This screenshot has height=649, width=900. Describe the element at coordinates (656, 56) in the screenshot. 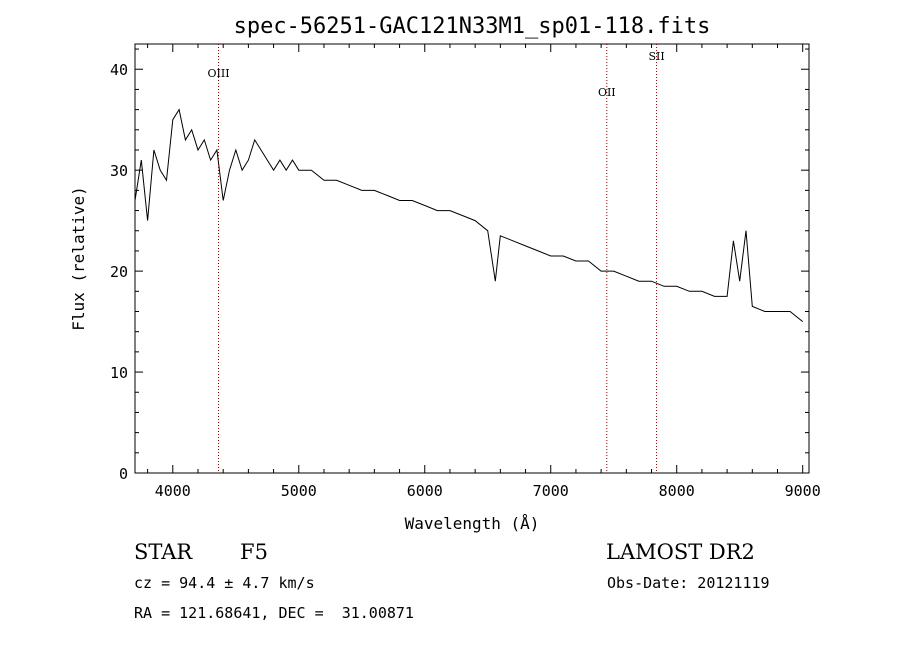

I see `line-marker-label-sii: SII` at that location.